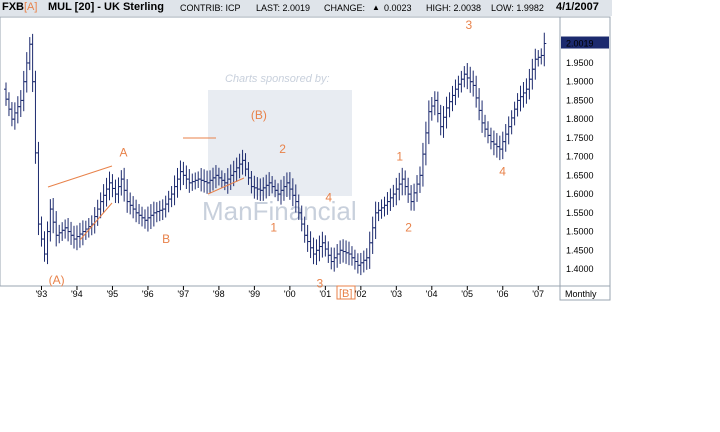  What do you see at coordinates (580, 232) in the screenshot?
I see `y-tick-label: 1.5000` at bounding box center [580, 232].